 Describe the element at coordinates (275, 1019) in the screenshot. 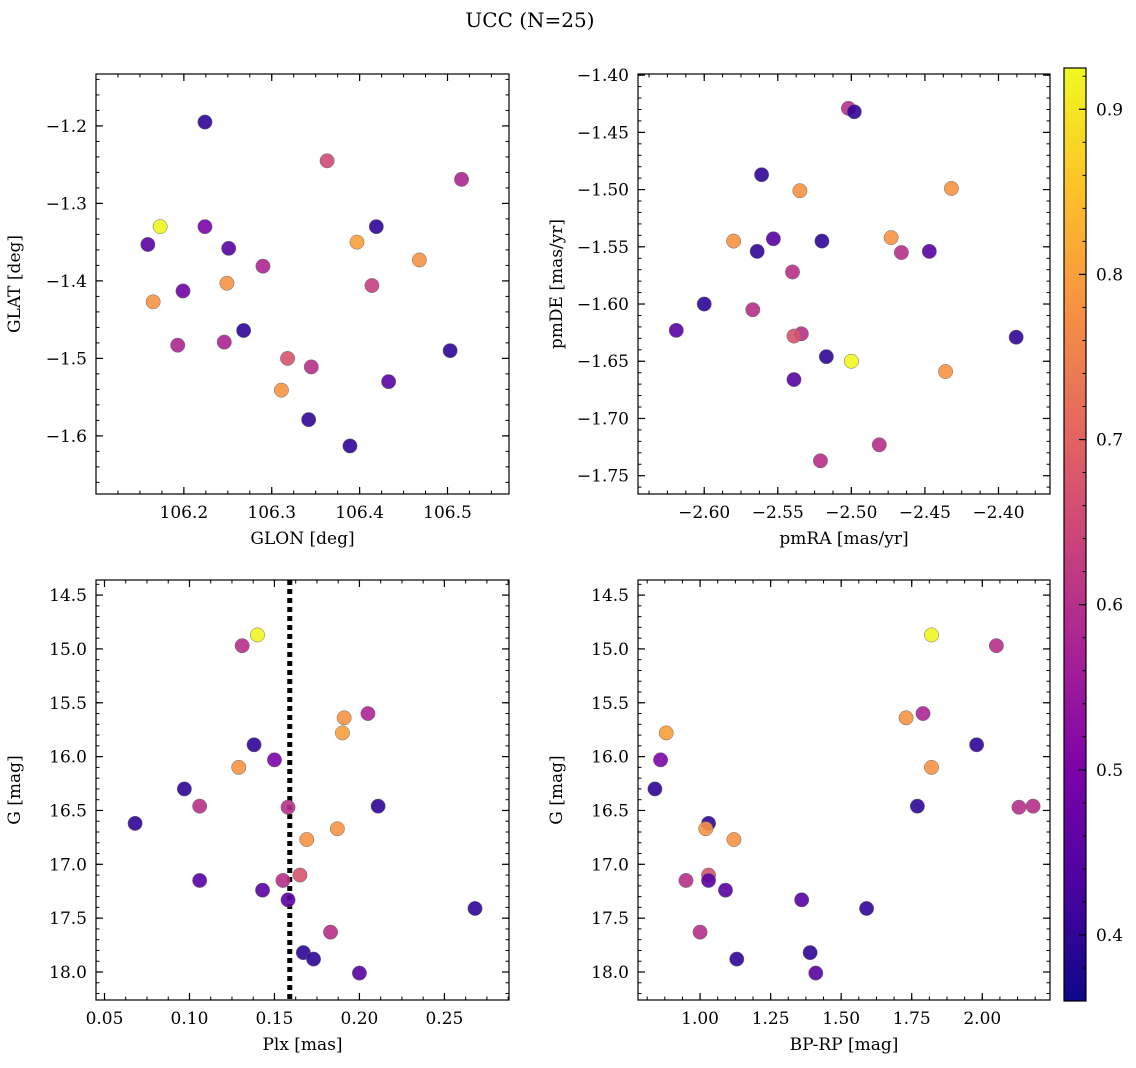

I see `x-tick-label: 0.15` at that location.